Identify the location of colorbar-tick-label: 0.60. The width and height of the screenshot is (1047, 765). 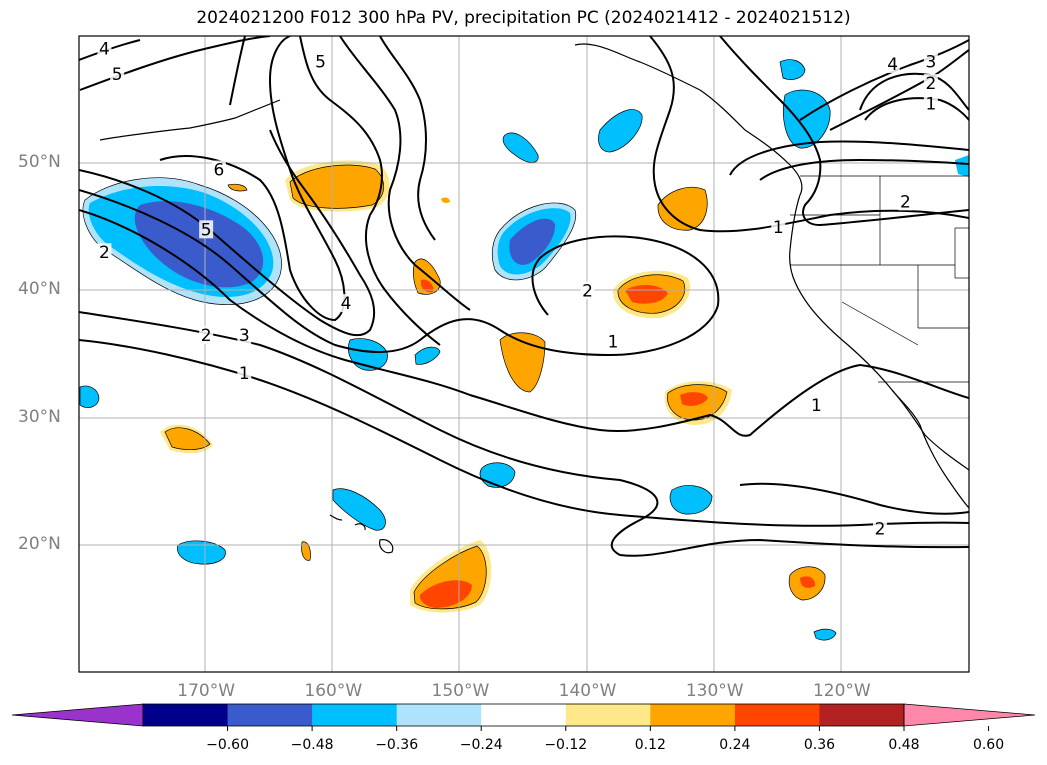
(988, 745).